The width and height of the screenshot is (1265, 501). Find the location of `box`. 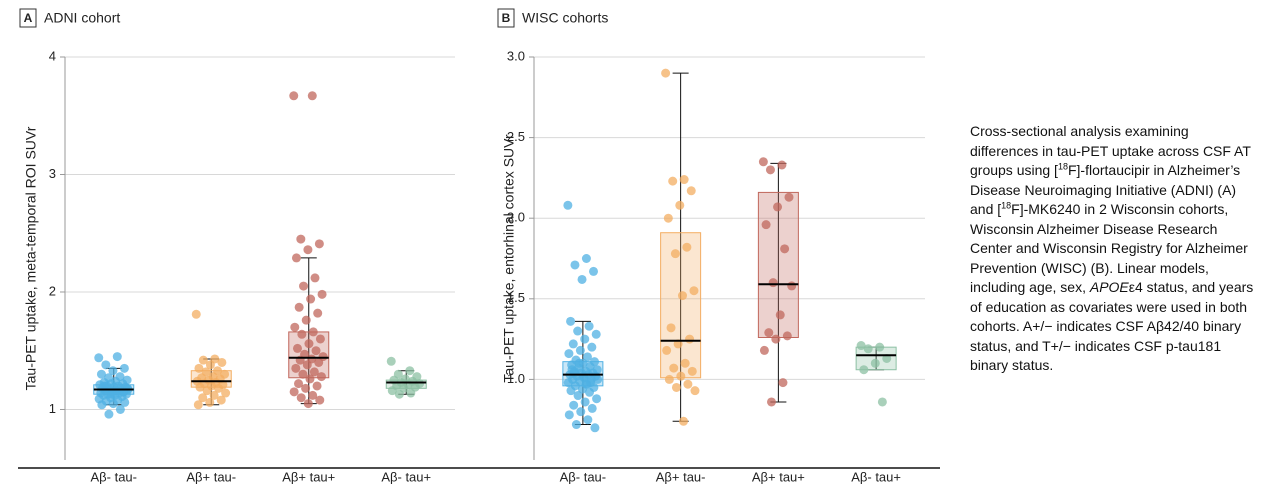

box is located at coordinates (681, 305).